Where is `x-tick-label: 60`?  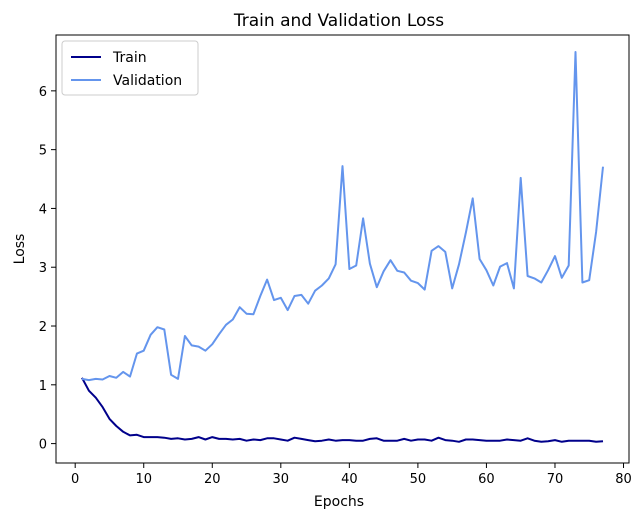 x-tick-label: 60 is located at coordinates (486, 479).